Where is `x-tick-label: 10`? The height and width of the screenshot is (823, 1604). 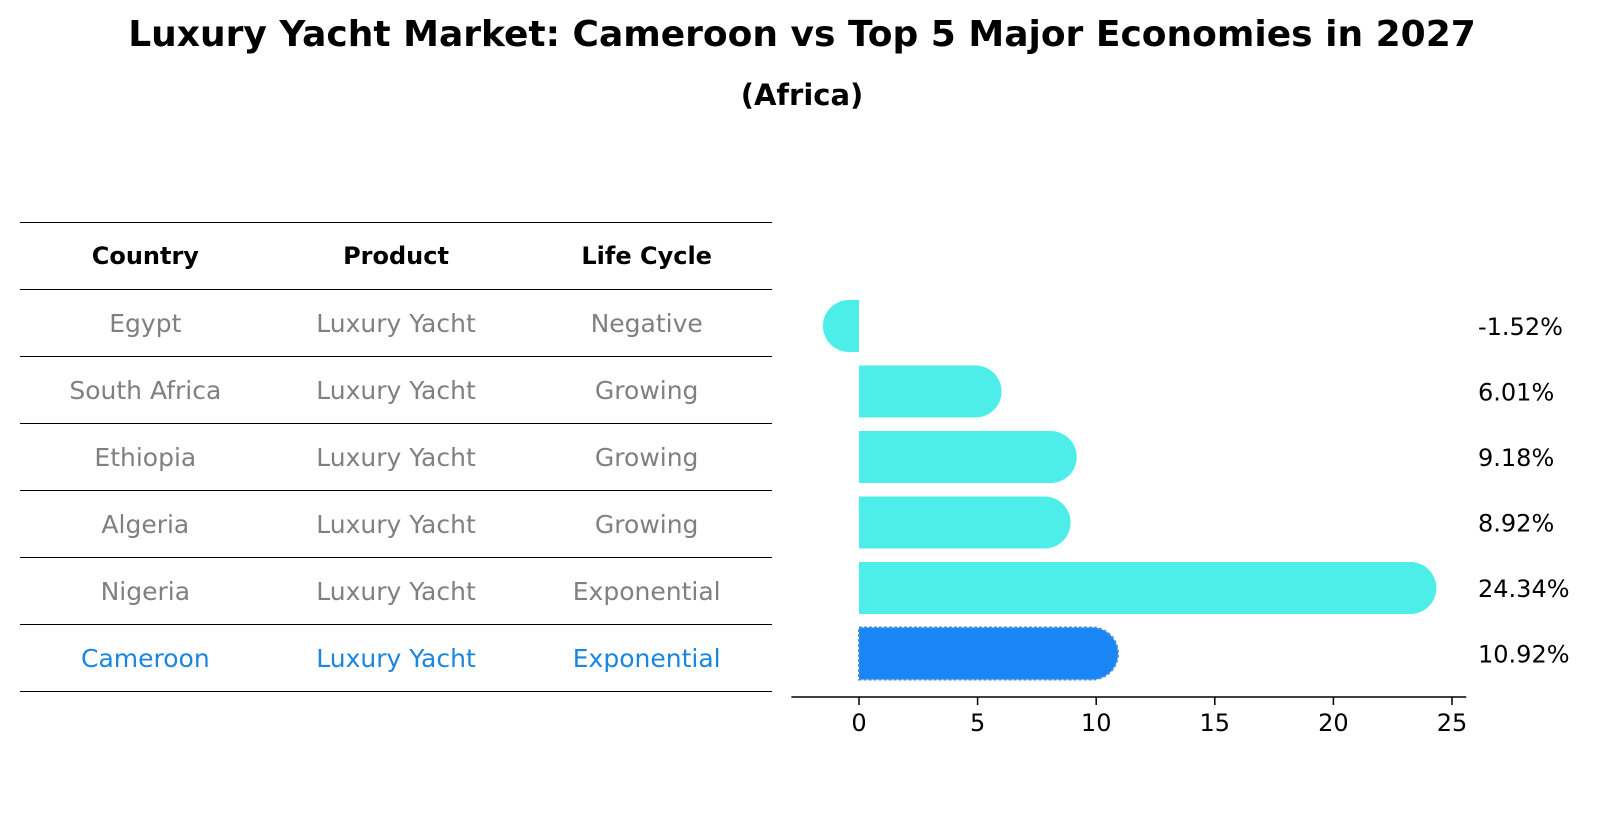 x-tick-label: 10 is located at coordinates (1096, 723).